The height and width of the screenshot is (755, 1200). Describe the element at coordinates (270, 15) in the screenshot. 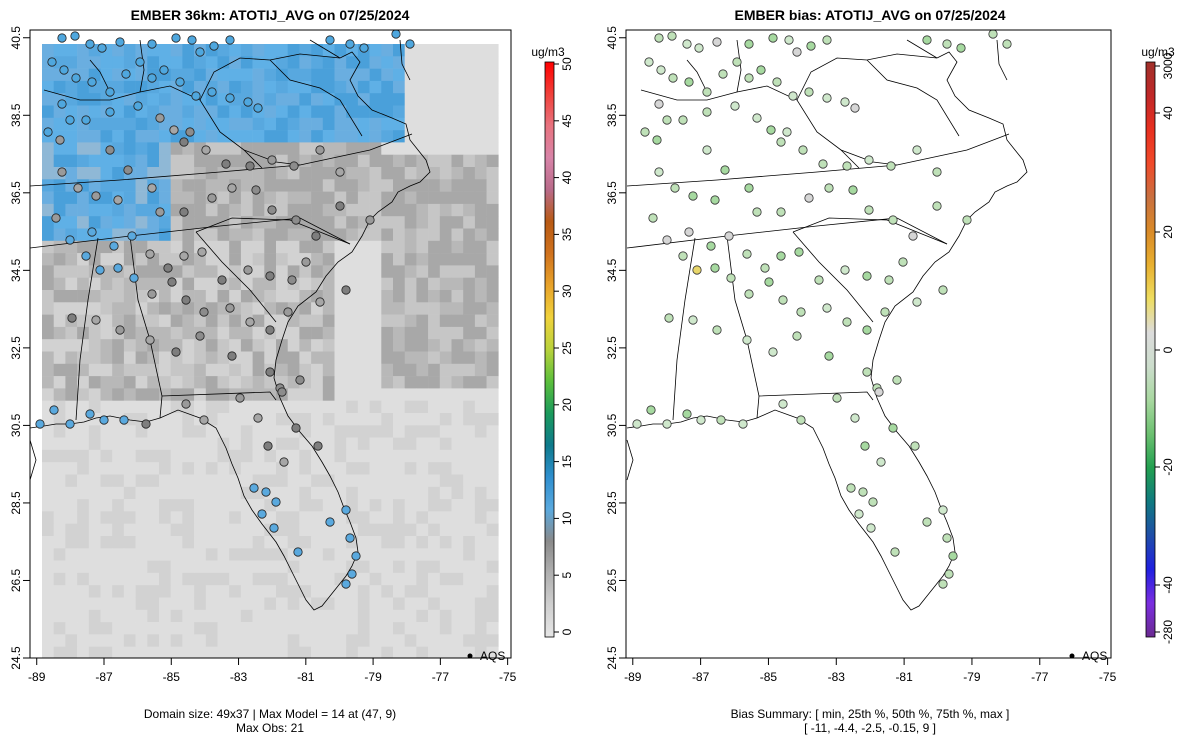

I see `left-map-title: EMBER 36km: ATOTIJ_AVG on 07/25/2024` at that location.